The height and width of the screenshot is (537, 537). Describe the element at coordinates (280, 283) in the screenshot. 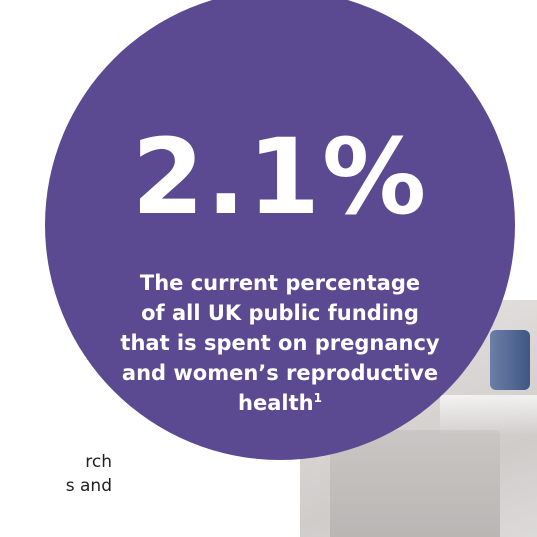

I see `caption-line-1: The current percentage` at that location.